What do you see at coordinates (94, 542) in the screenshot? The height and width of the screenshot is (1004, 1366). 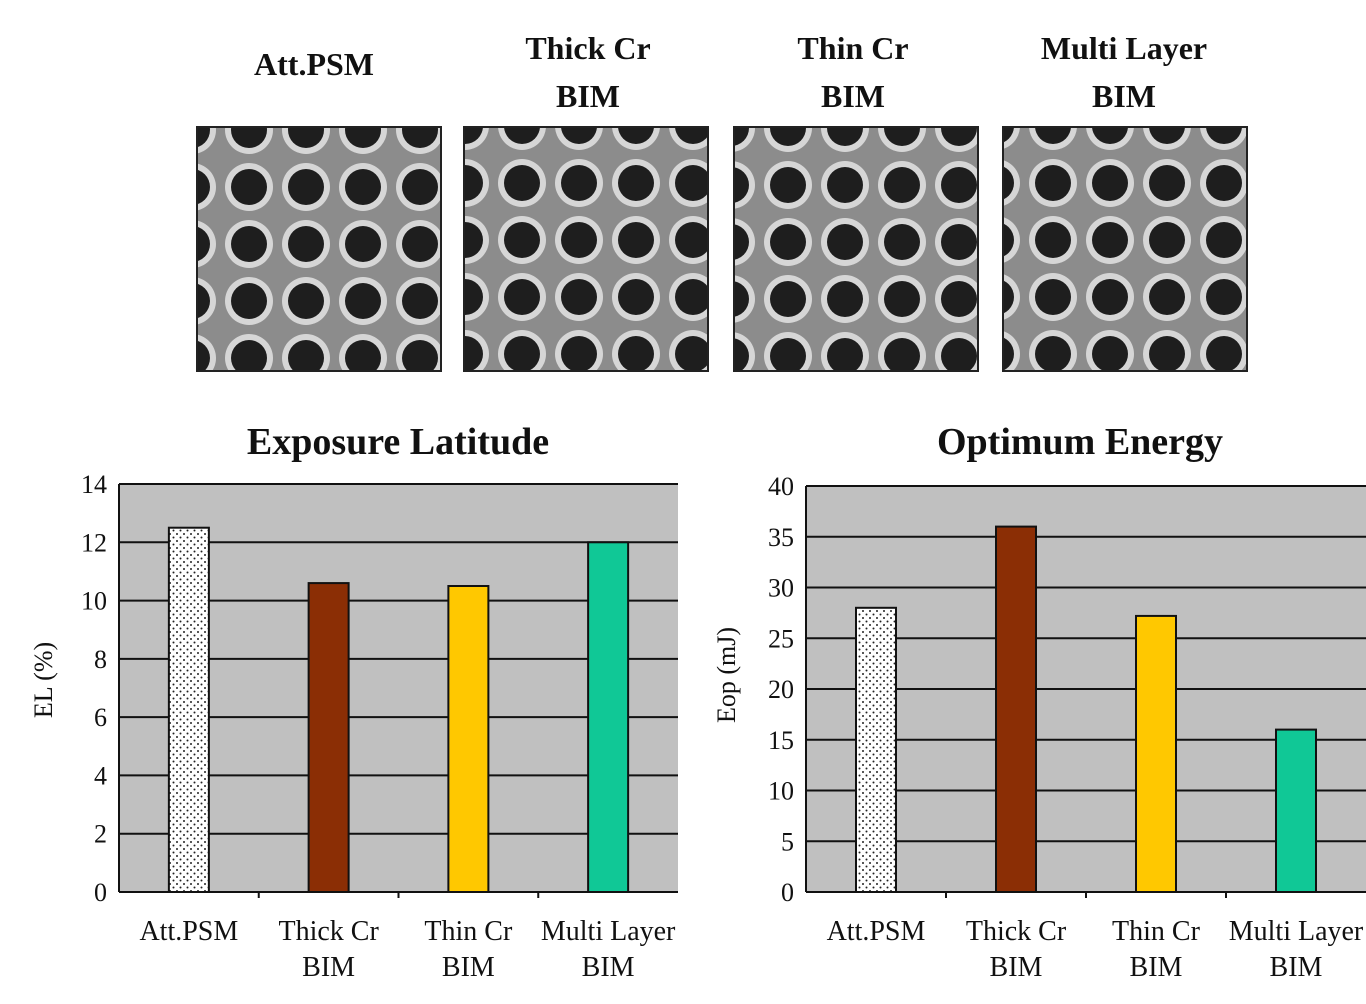 I see `y-tick-label: 12` at bounding box center [94, 542].